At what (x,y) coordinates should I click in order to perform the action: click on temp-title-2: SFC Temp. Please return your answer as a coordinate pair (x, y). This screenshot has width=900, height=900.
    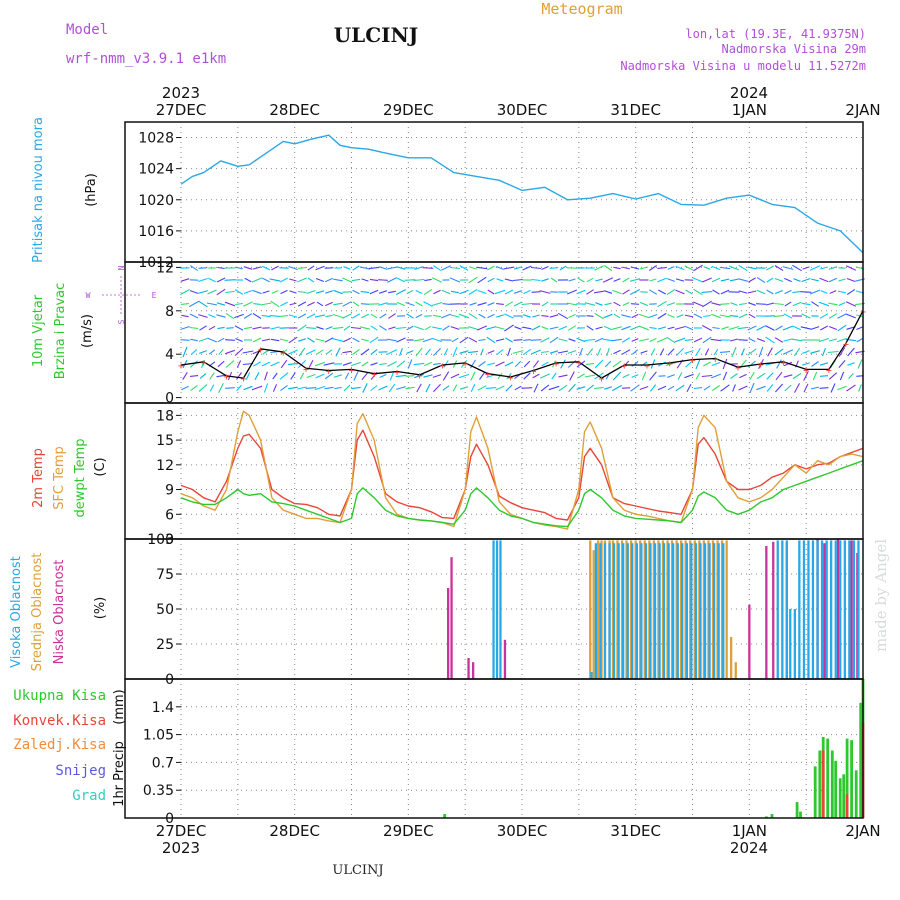
    Looking at the image, I should click on (59, 478).